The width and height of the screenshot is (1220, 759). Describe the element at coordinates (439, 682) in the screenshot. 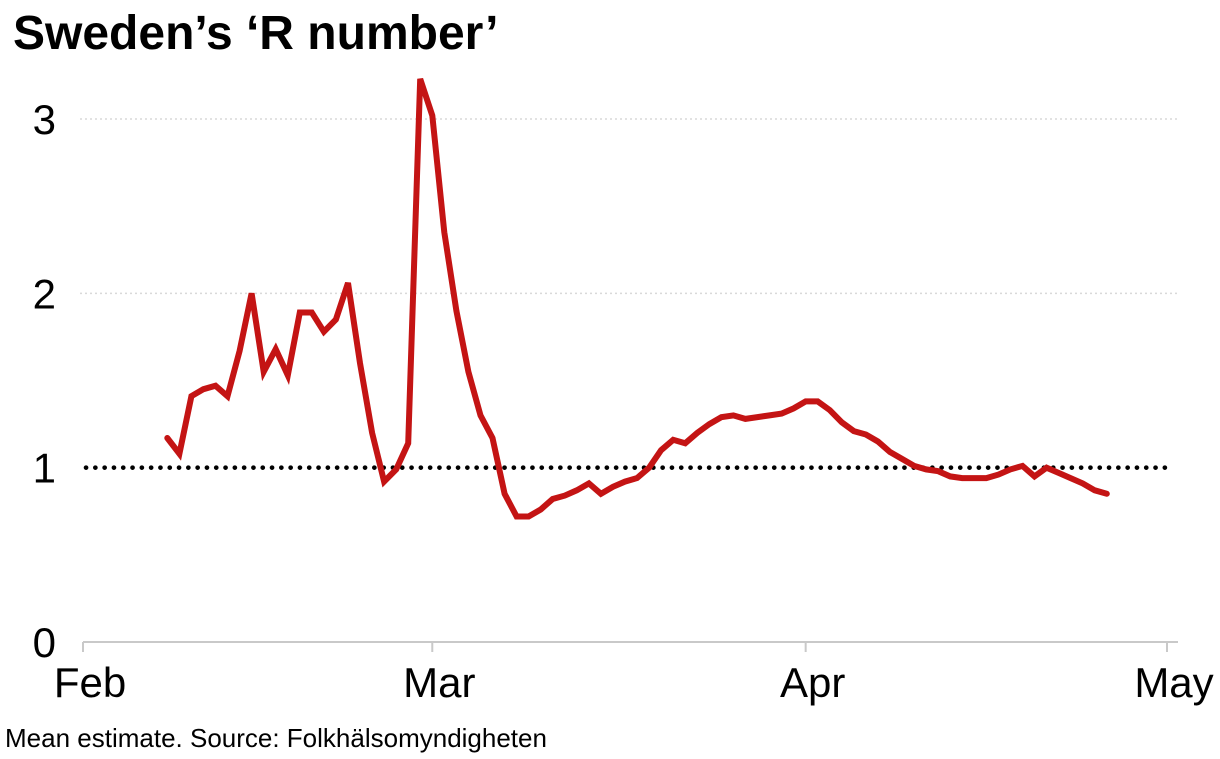

I see `x-tick-label: Mar` at that location.